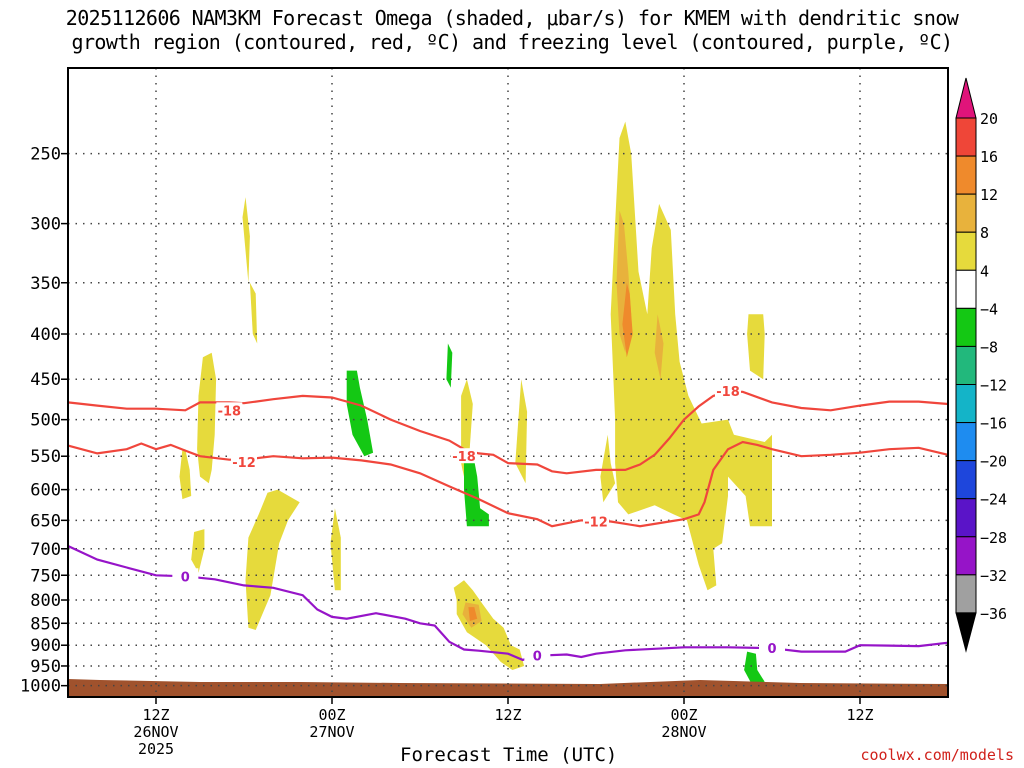  What do you see at coordinates (331, 732) in the screenshot?
I see `x-tick-label: 27NOV` at bounding box center [331, 732].